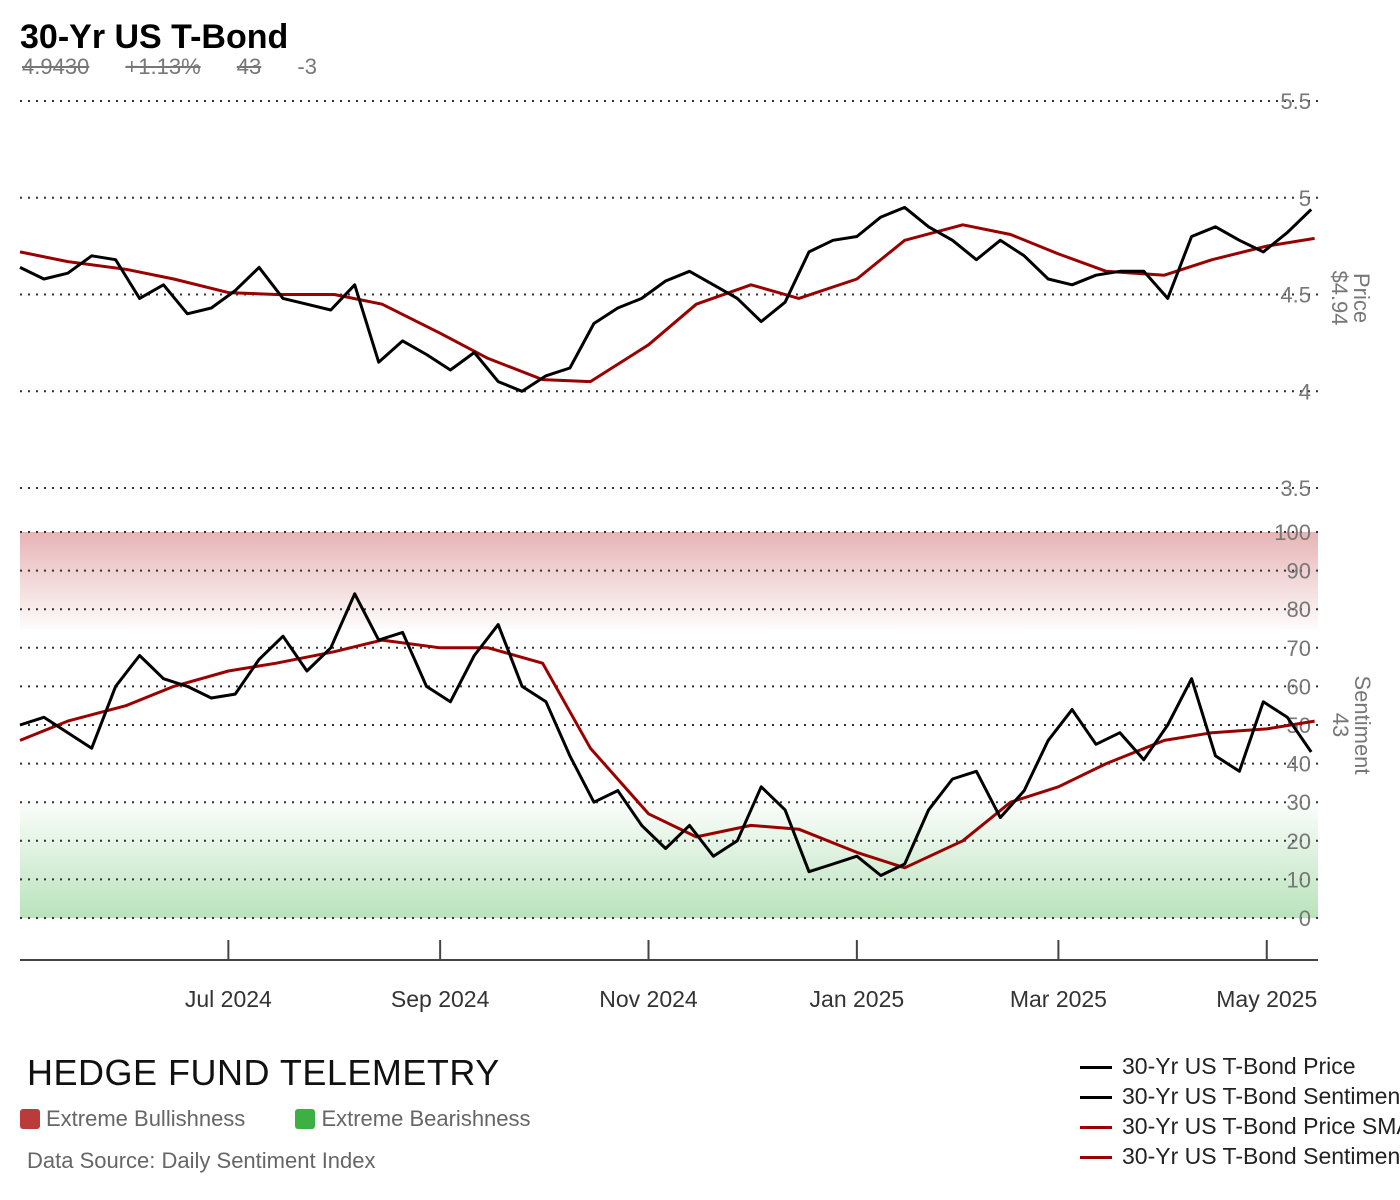 This screenshot has width=1400, height=1200. I want to click on brand-name: HEDGE FUND TELEMETRY, so click(263, 1072).